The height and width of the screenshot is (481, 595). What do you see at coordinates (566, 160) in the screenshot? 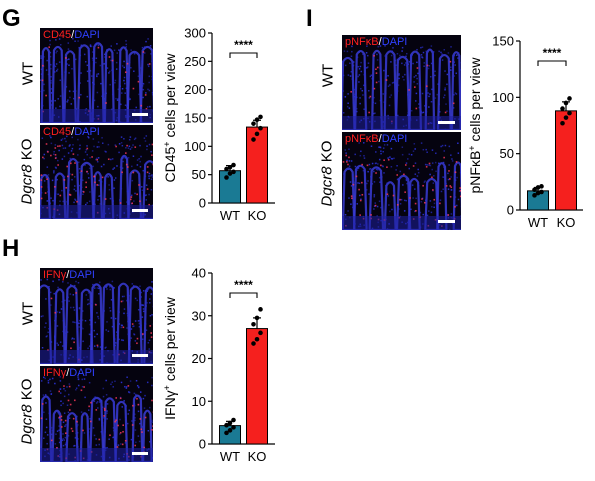
I see `bar-ko` at bounding box center [566, 160].